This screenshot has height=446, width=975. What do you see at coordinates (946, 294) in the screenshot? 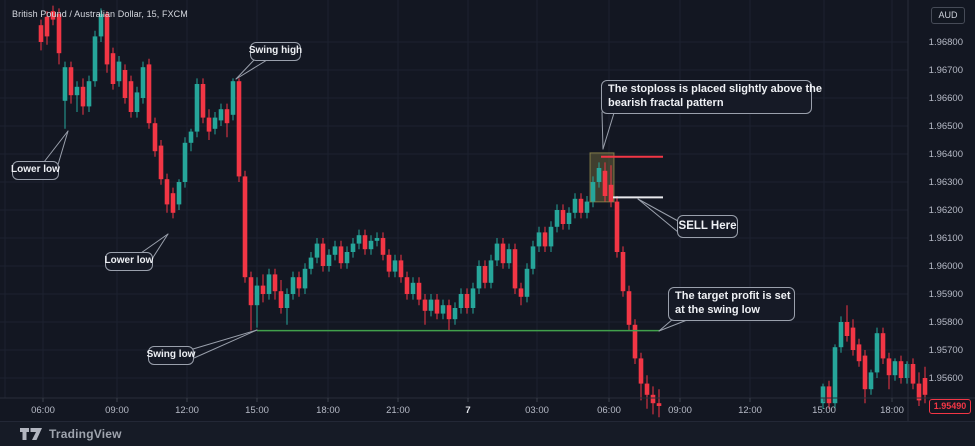
I see `price-tick-label: 1.95900` at bounding box center [946, 294].